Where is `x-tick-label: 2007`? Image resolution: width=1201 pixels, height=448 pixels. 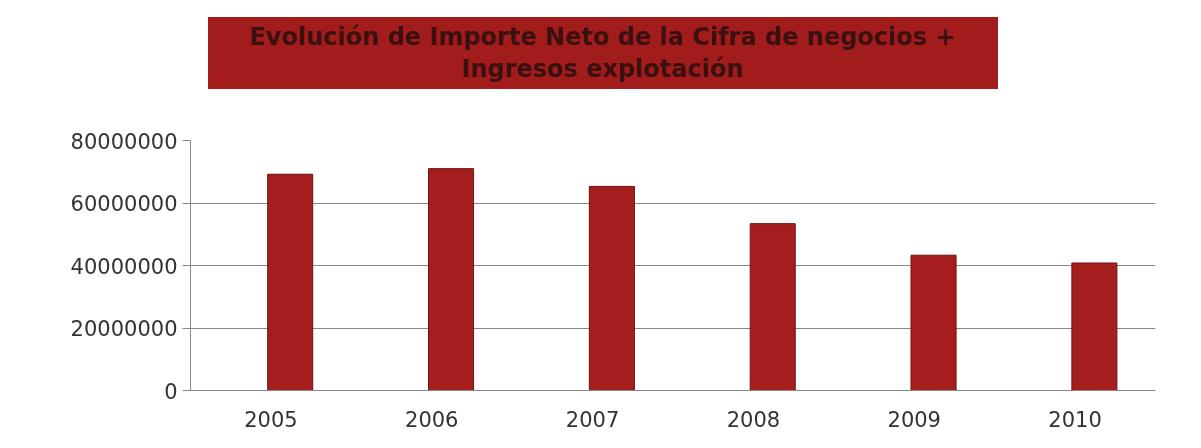
x-tick-label: 2007 is located at coordinates (592, 419).